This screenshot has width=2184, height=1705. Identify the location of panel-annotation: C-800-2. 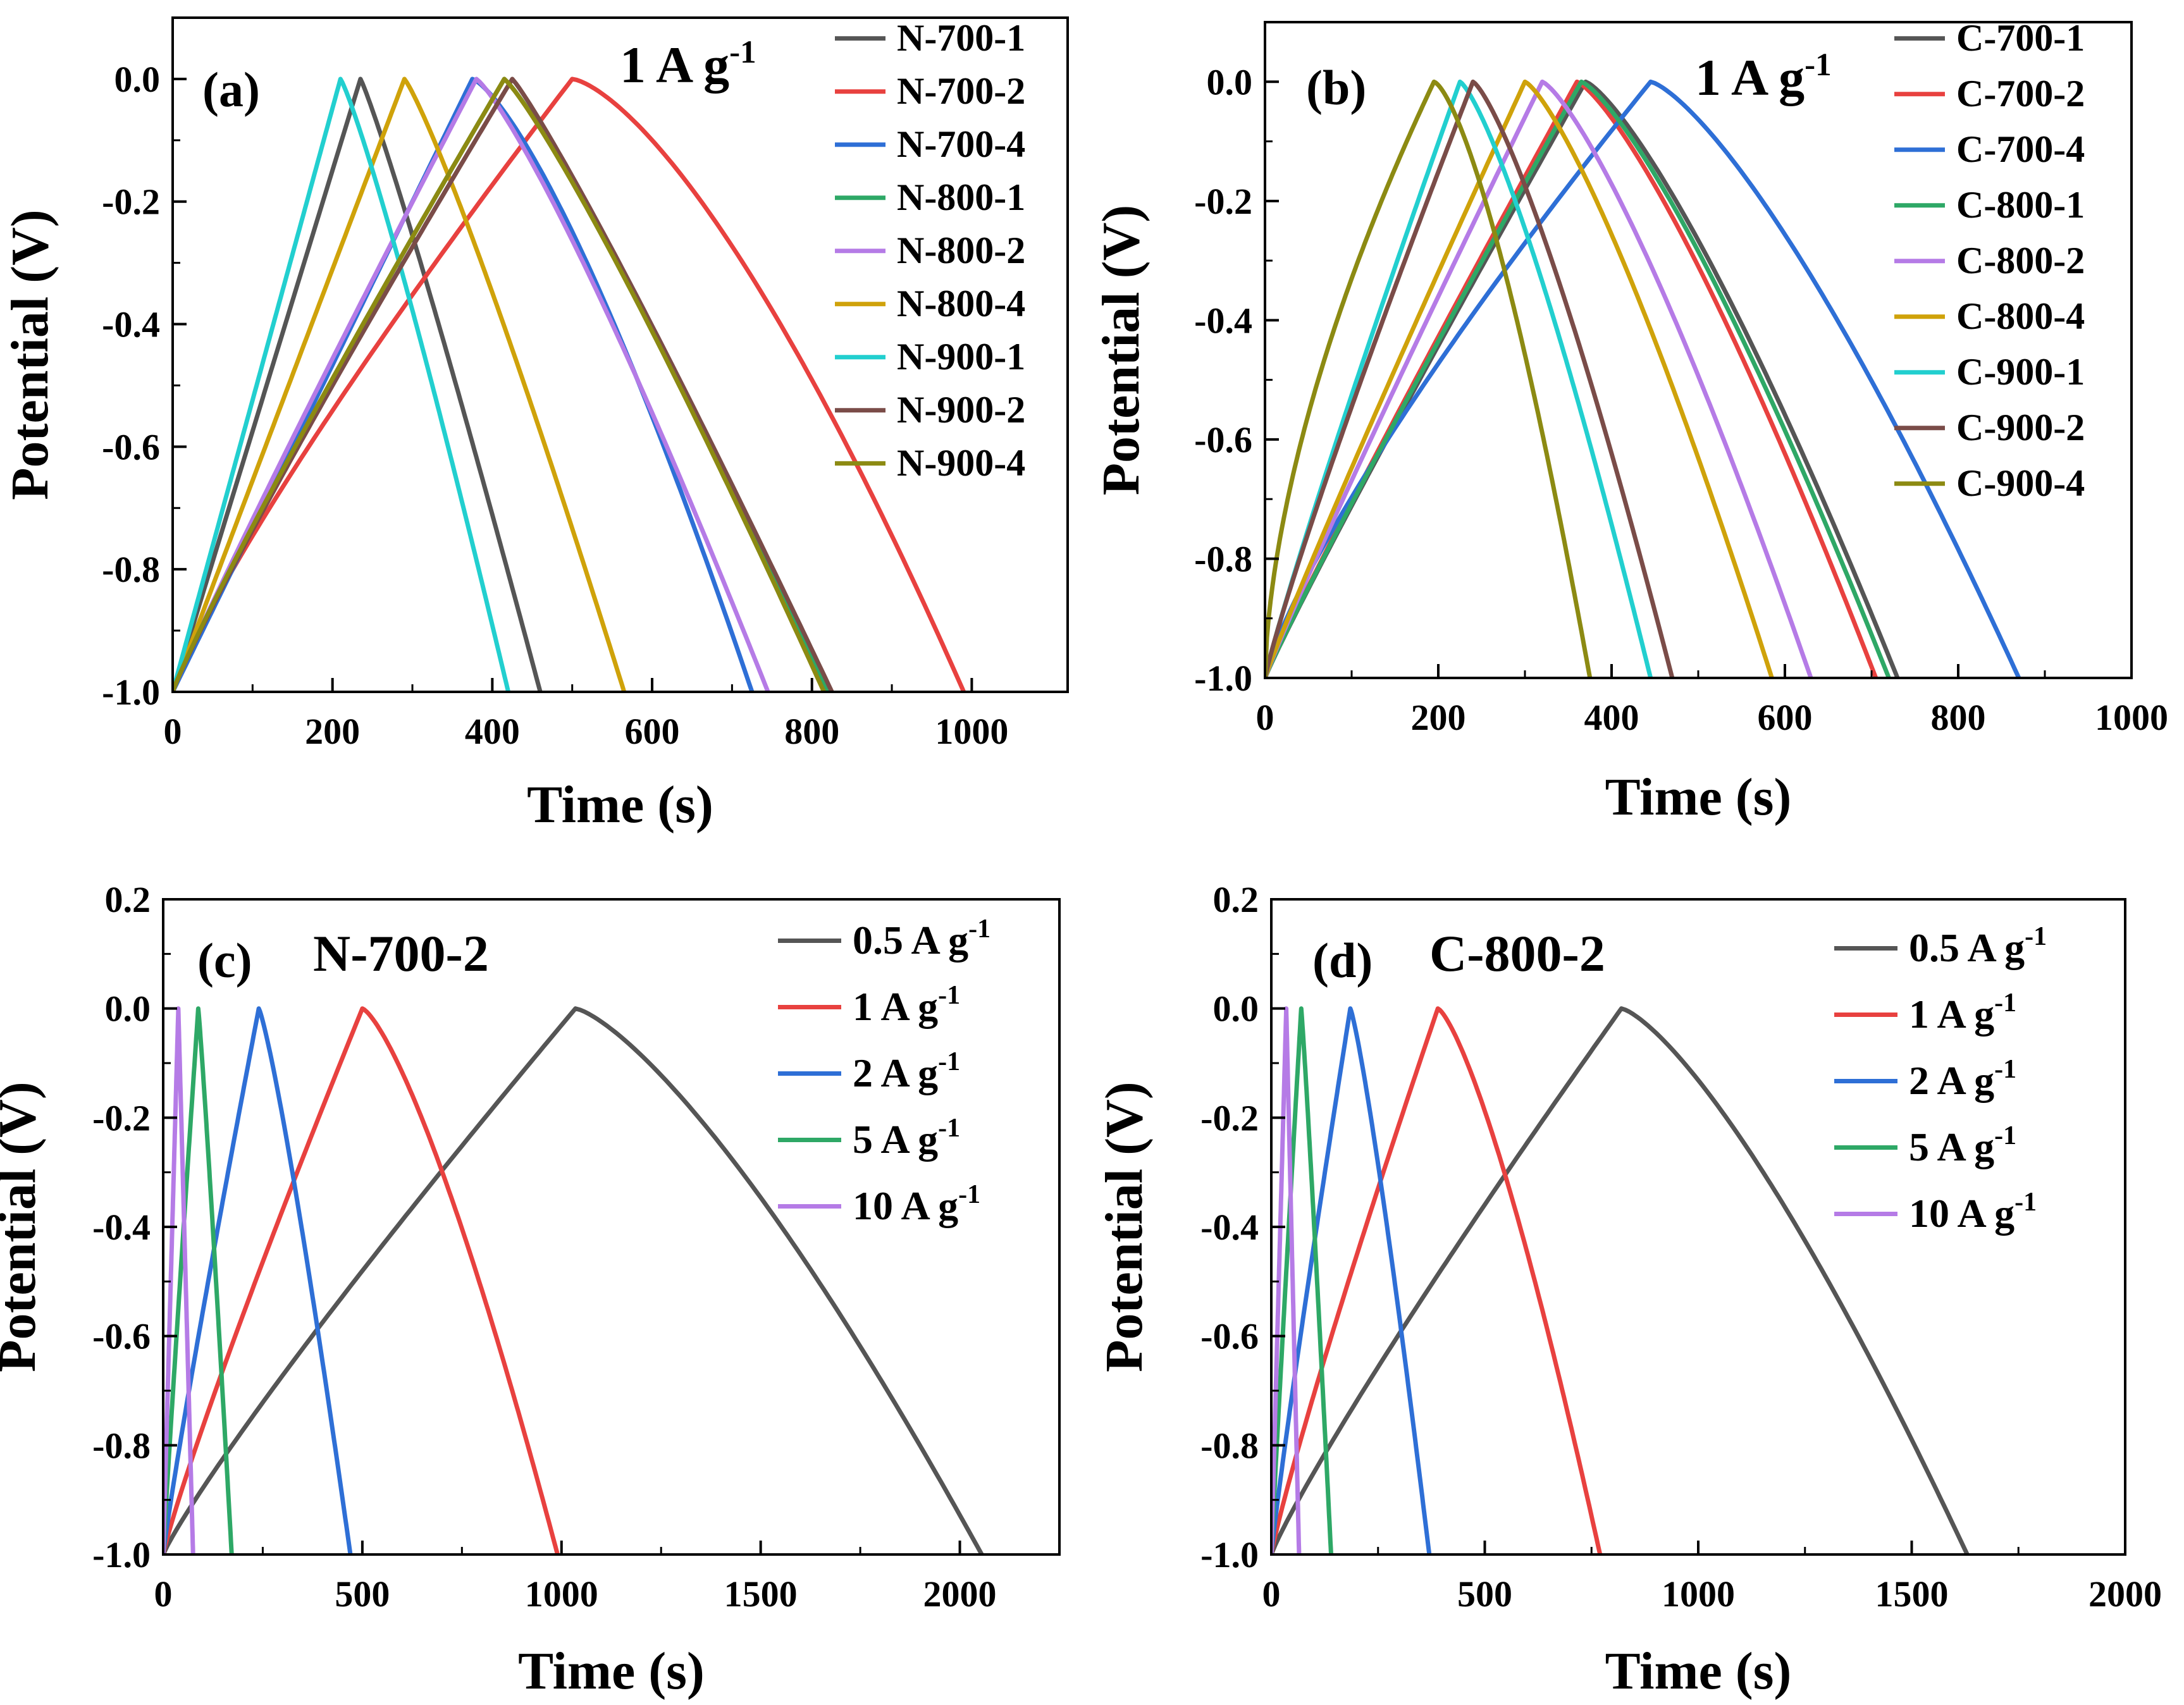
(1517, 953).